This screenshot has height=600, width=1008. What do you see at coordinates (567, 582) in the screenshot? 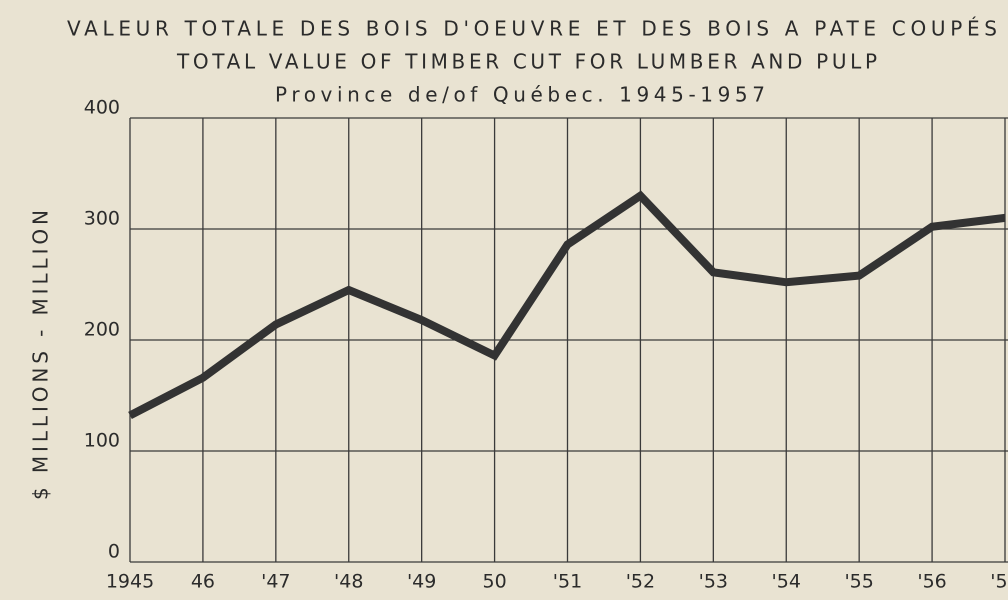
I see `x-tick-label: '51` at bounding box center [567, 582].